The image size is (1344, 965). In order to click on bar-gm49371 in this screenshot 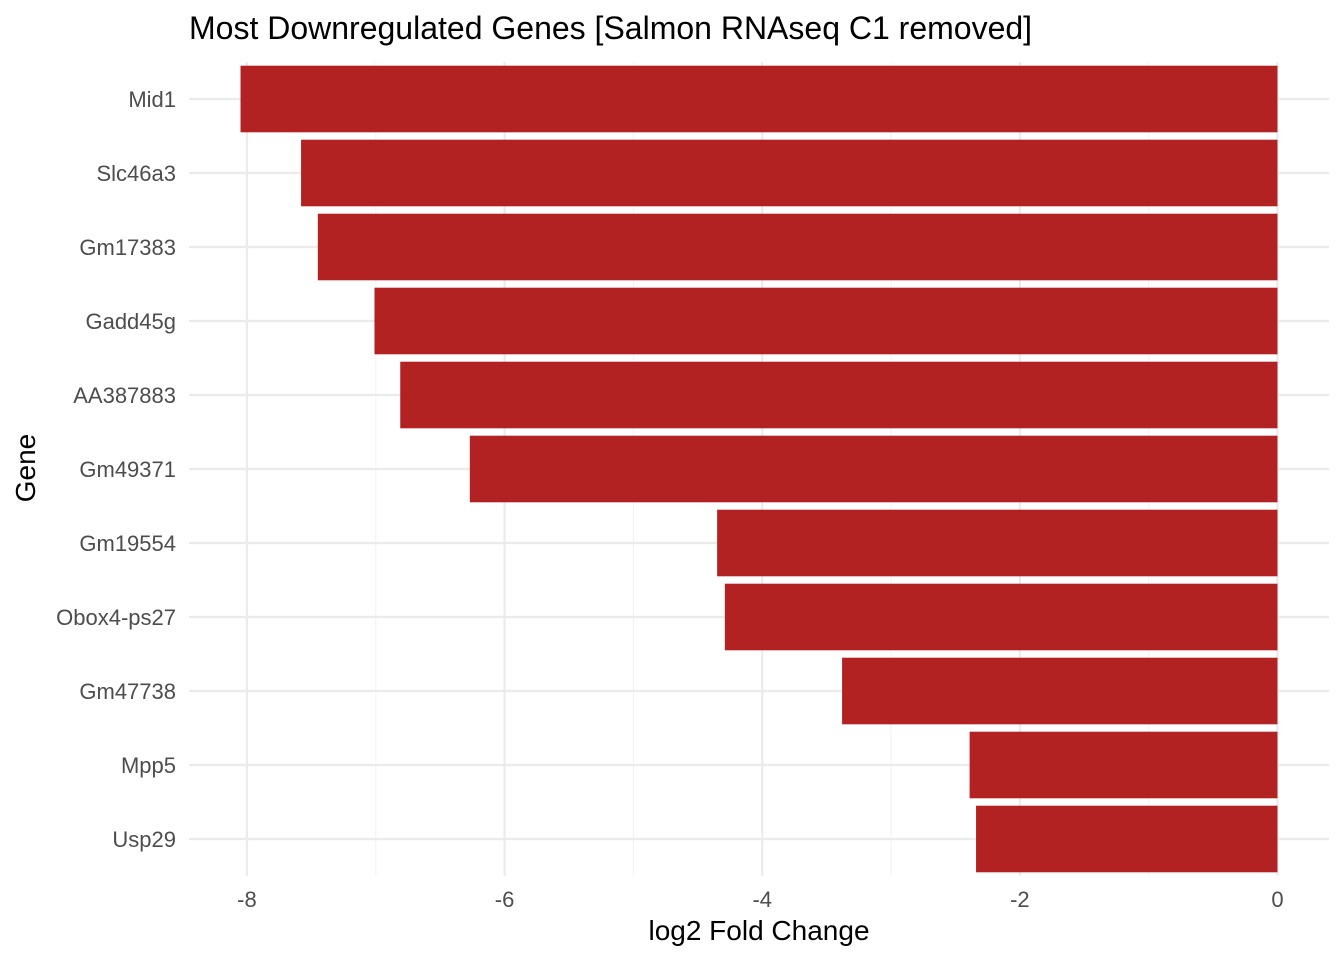, I will do `click(873, 469)`.